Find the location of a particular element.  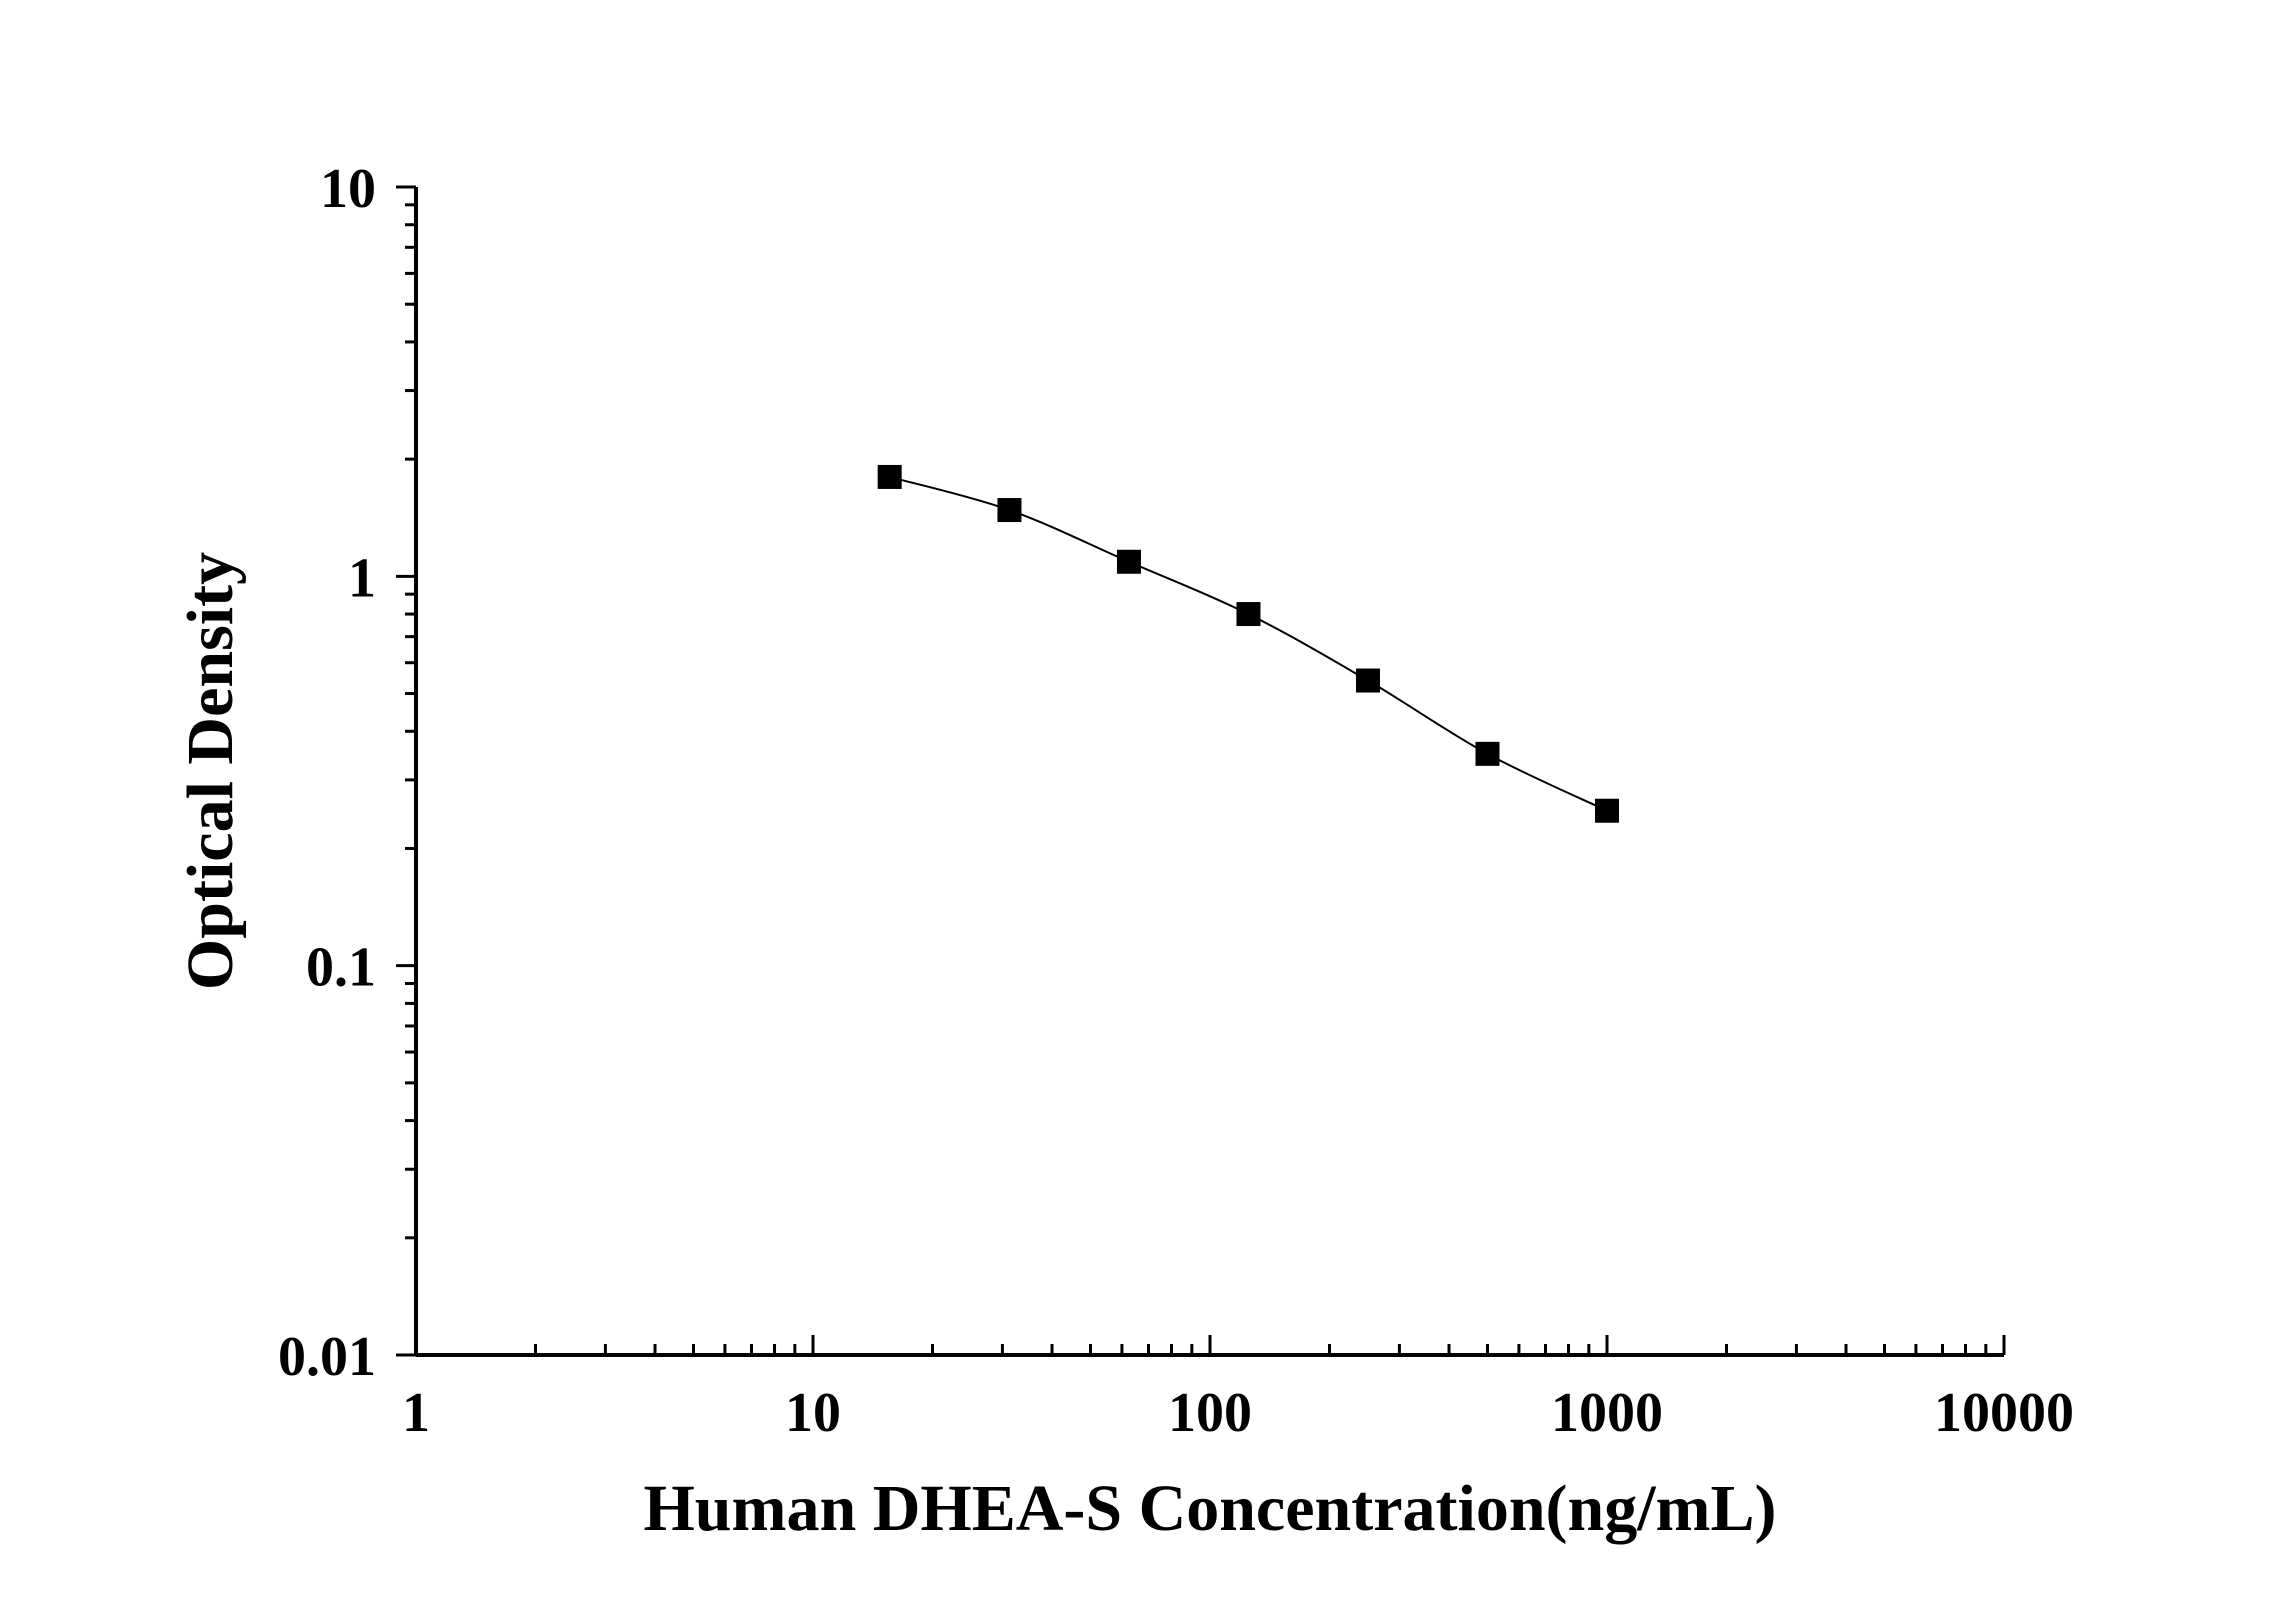

data-markers is located at coordinates (1248, 643).